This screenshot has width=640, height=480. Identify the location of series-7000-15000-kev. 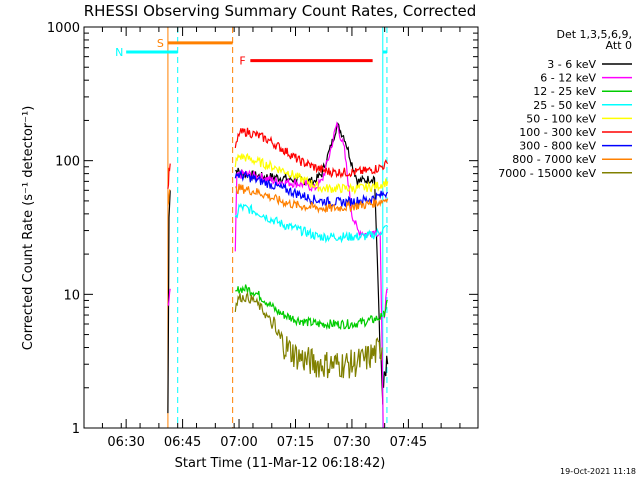
(308, 335).